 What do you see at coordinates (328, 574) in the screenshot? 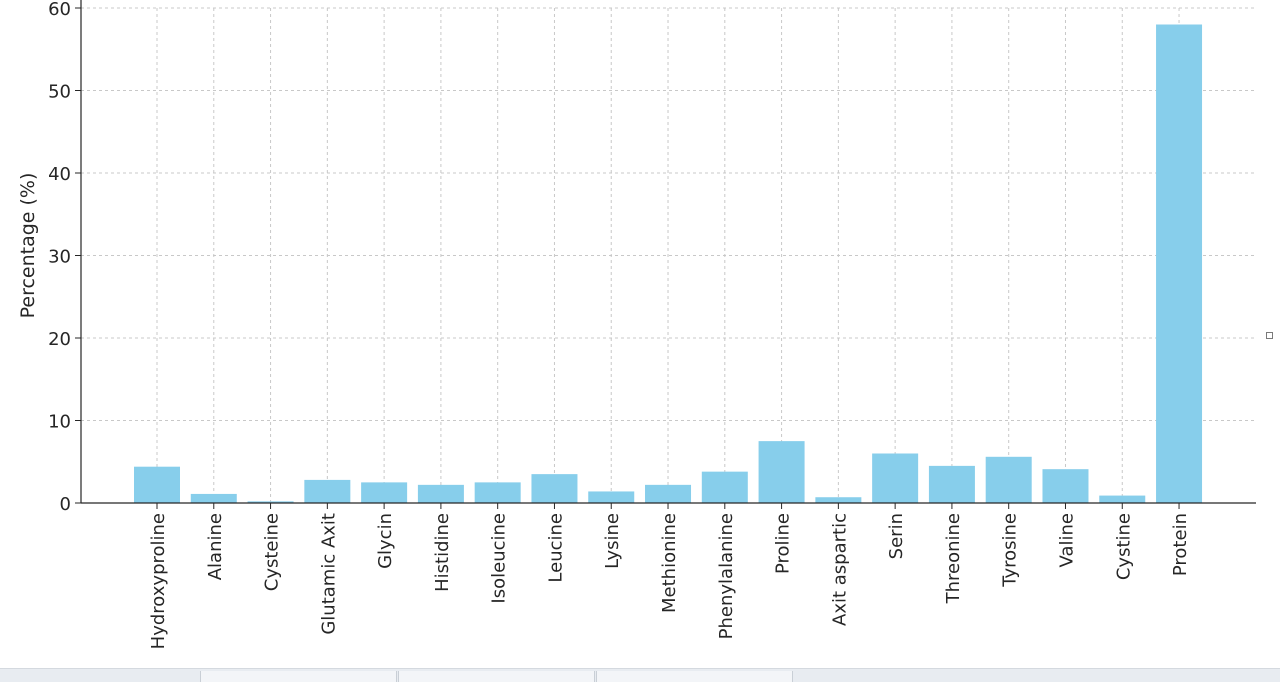
I see `x-tick-label: Glutamic Axit` at bounding box center [328, 574].